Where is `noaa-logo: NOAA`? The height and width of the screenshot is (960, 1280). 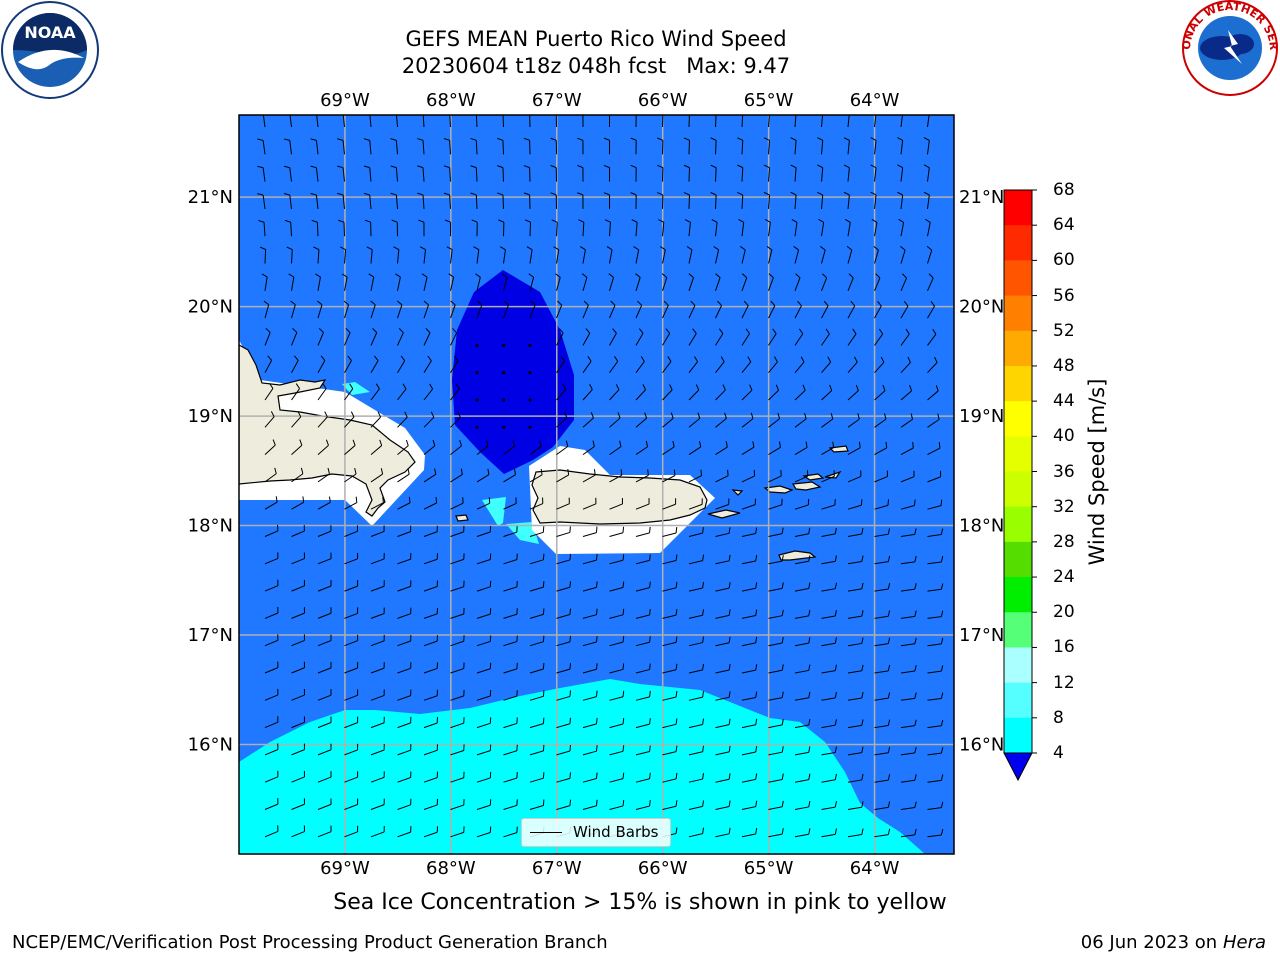
noaa-logo: NOAA is located at coordinates (50, 50).